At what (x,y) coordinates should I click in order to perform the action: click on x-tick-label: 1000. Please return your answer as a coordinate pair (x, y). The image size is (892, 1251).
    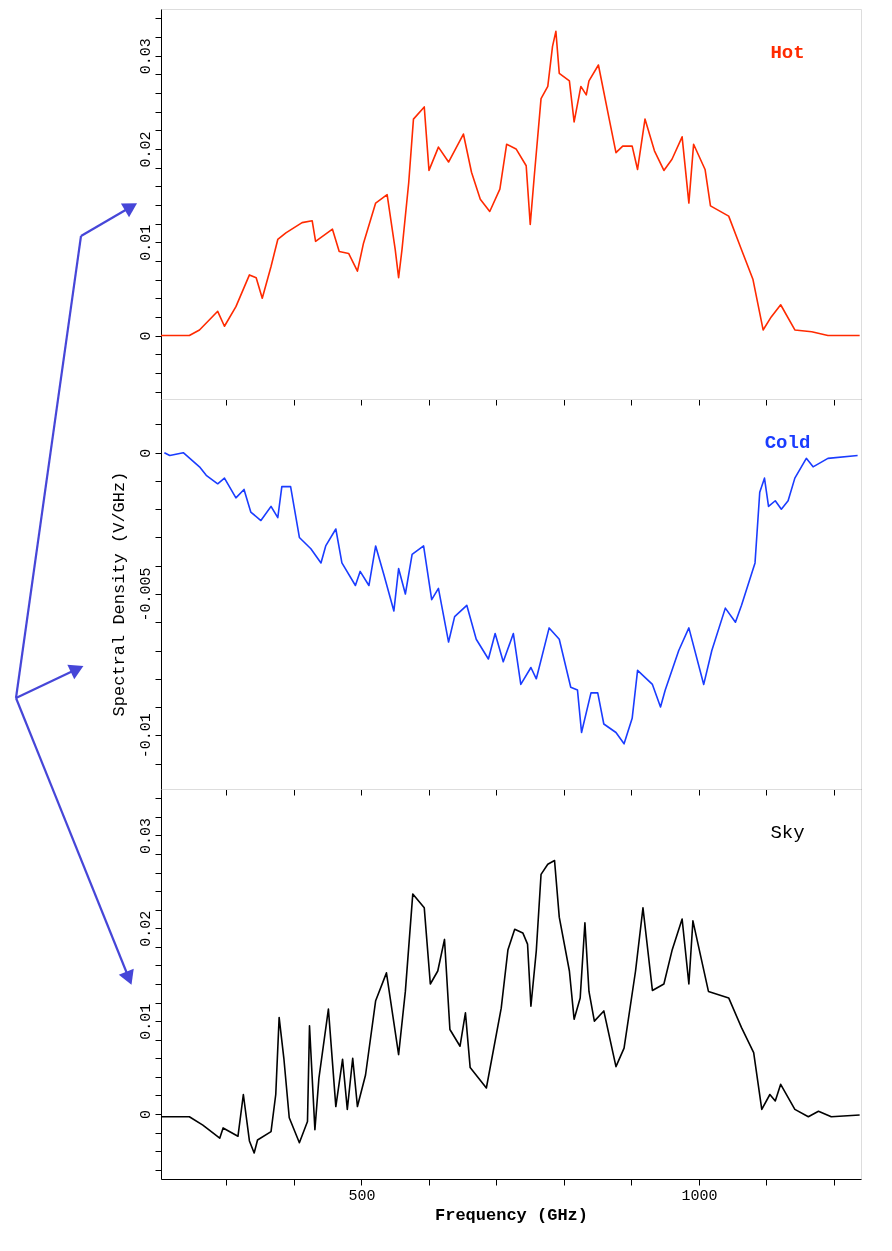
    Looking at the image, I should click on (699, 1196).